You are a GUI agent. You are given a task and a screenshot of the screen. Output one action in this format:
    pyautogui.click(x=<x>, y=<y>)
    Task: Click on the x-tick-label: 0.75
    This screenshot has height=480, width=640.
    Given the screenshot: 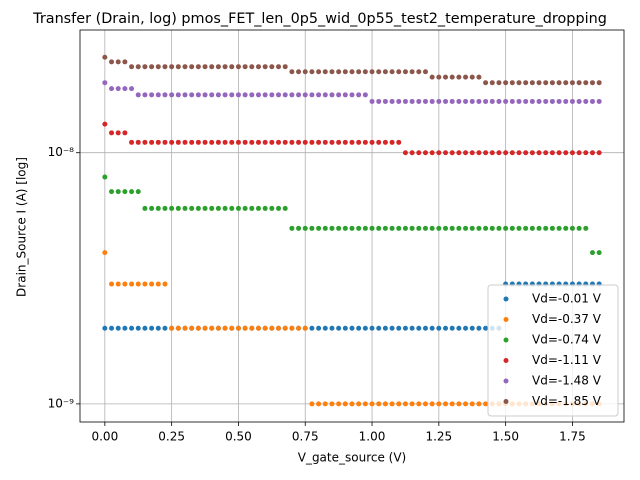 What is the action you would take?
    pyautogui.click(x=305, y=437)
    